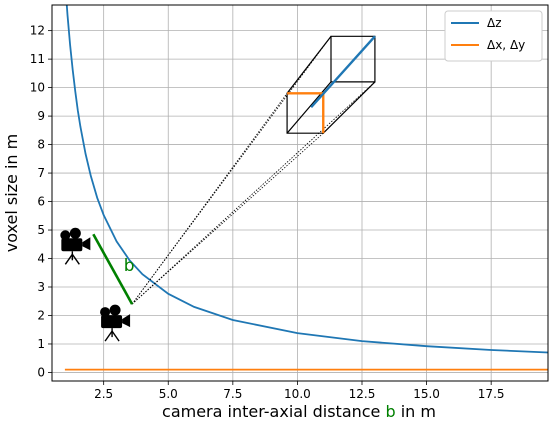 The height and width of the screenshot is (423, 550). What do you see at coordinates (493, 36) in the screenshot?
I see `legend: Δz Δx, Δy` at bounding box center [493, 36].